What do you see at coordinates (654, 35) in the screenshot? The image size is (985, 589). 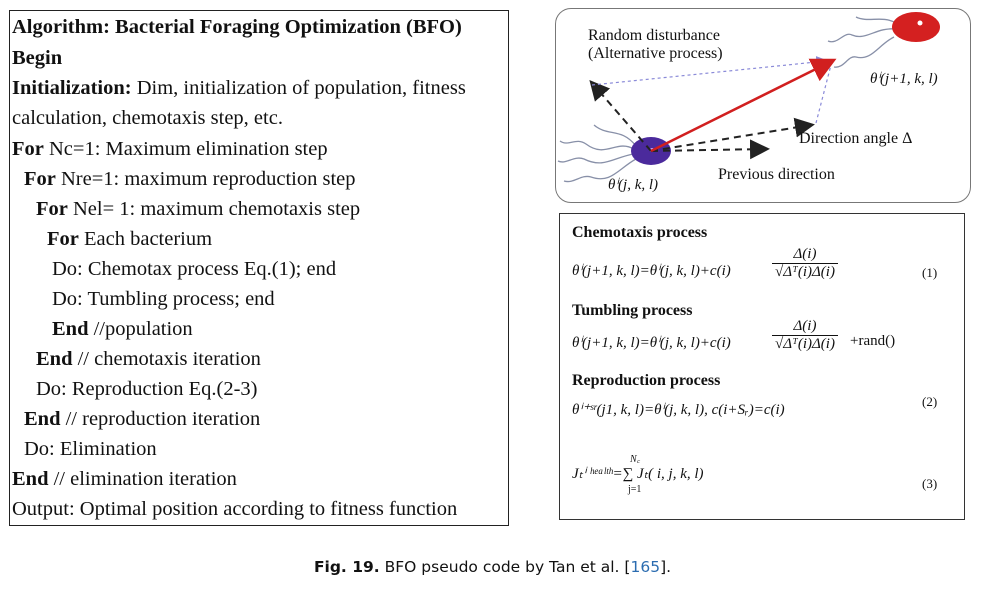 I see `random-disturbance-label: Random disturbance` at bounding box center [654, 35].